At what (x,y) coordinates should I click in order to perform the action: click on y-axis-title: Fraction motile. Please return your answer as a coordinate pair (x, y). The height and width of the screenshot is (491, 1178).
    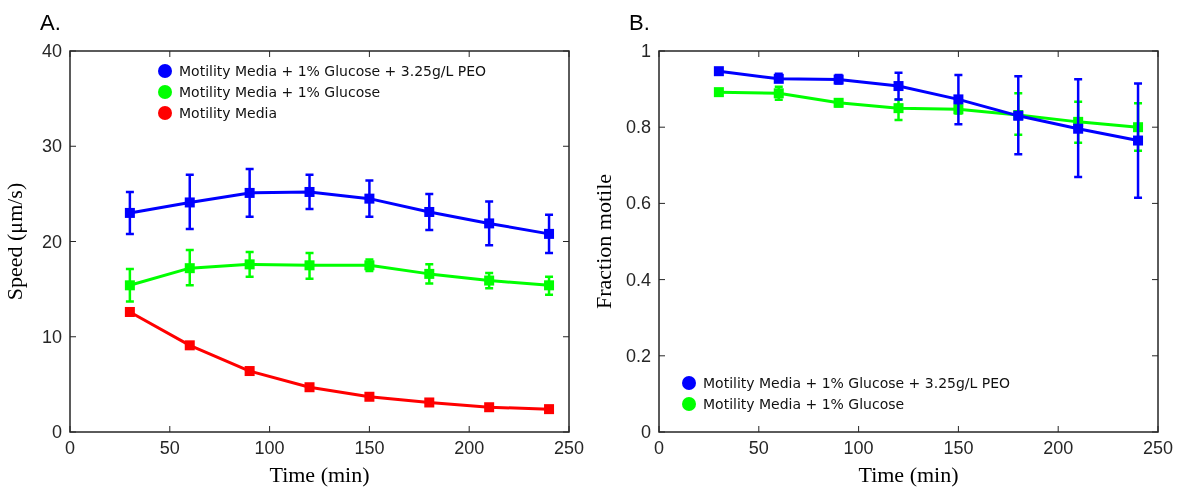
    Looking at the image, I should click on (603, 241).